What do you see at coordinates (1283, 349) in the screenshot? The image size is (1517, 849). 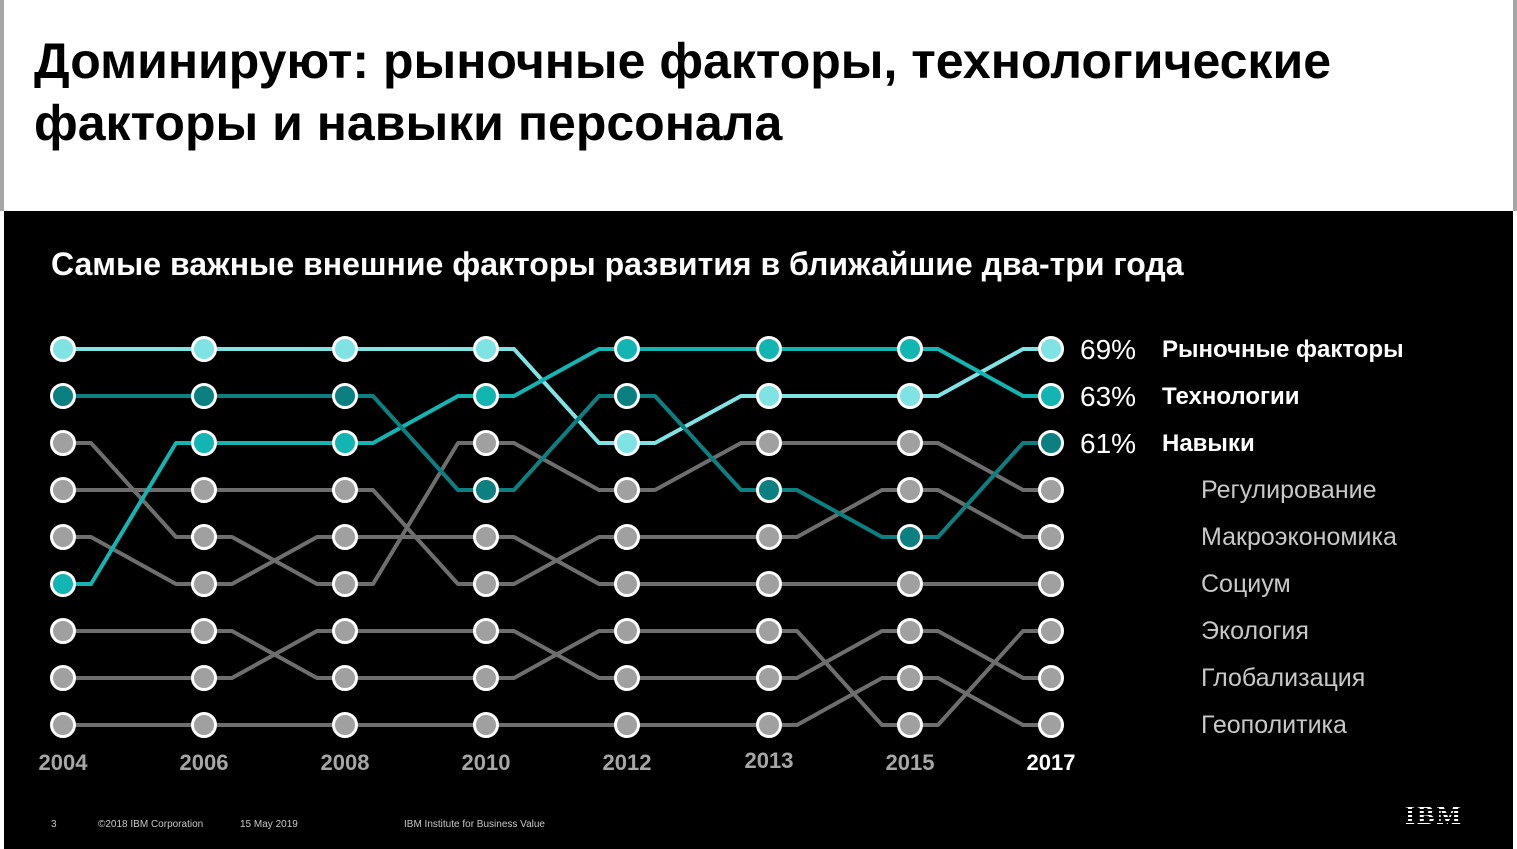 I see `series-label-0: Рыночные факторы` at bounding box center [1283, 349].